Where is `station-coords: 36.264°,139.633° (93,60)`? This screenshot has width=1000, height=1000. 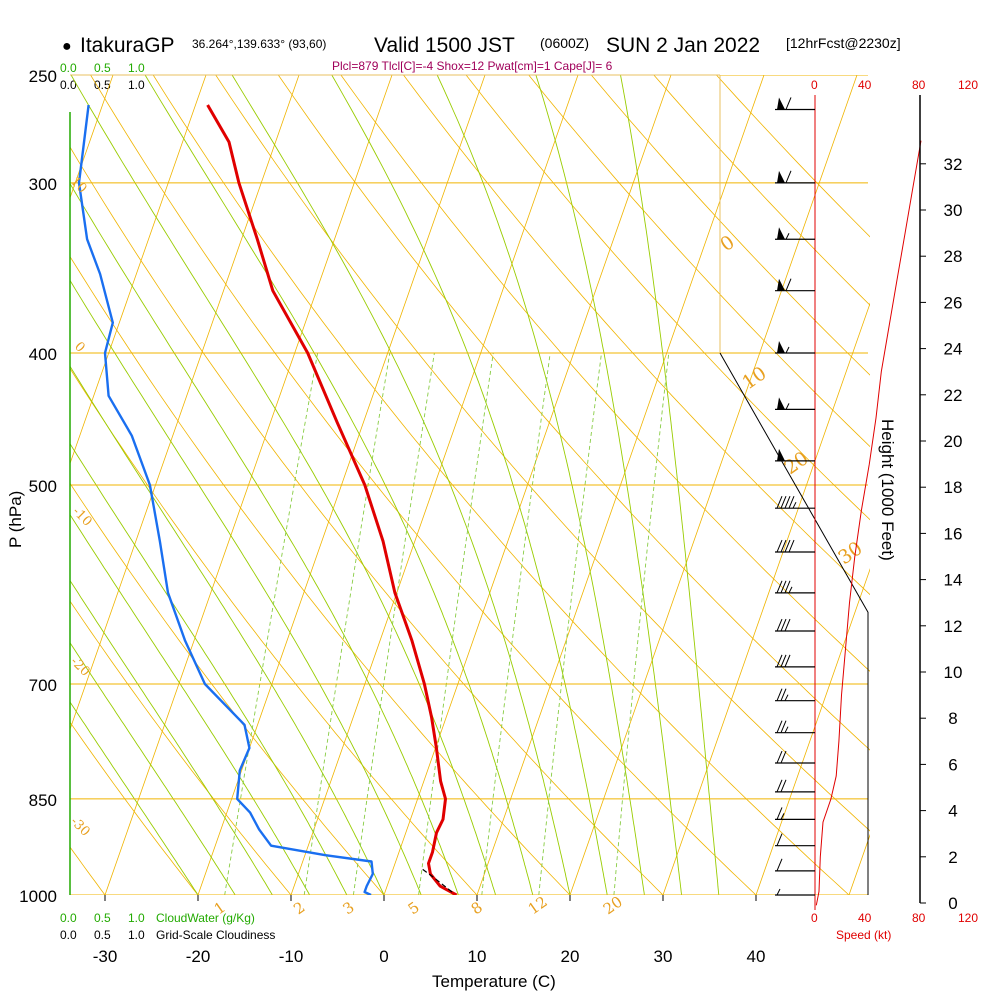
station-coords: 36.264°,139.633° (93,60) is located at coordinates (259, 44).